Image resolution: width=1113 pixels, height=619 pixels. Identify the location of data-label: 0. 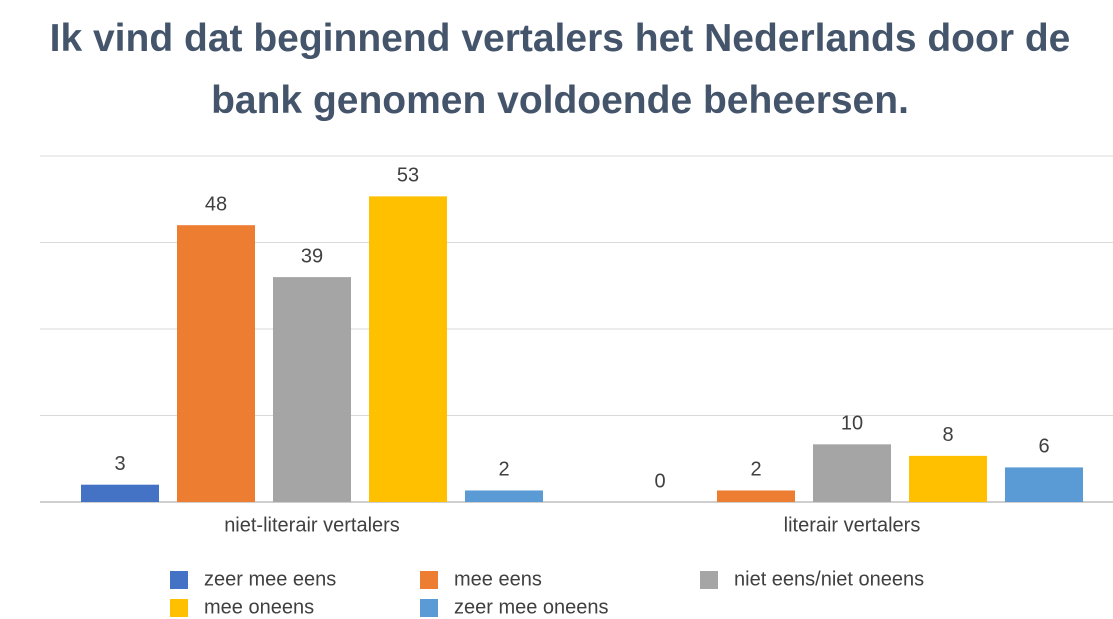
(659, 481).